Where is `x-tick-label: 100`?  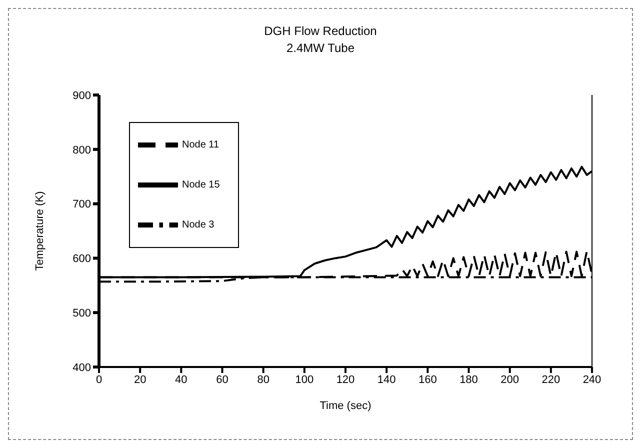 x-tick-label: 100 is located at coordinates (304, 380).